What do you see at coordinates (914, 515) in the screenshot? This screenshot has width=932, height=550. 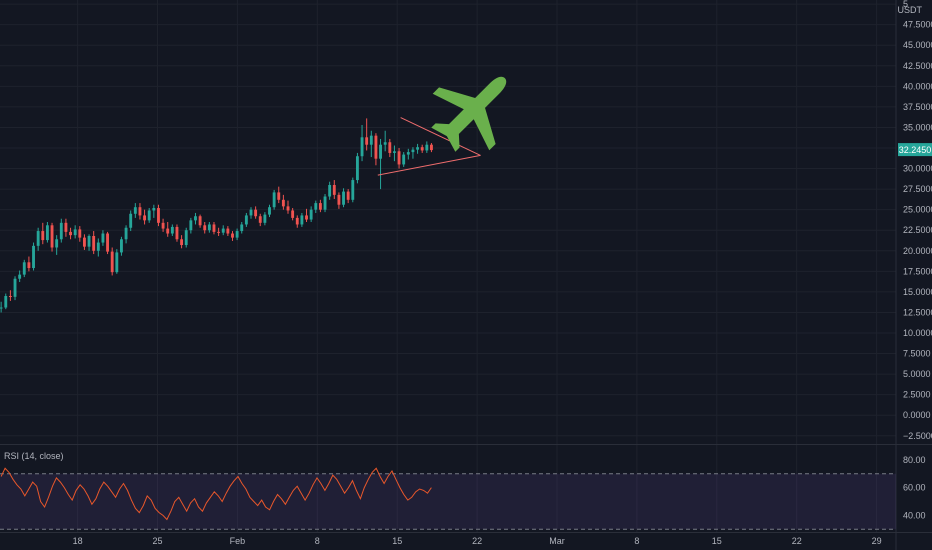 I see `rsi-tick-label: 40.00` at bounding box center [914, 515].